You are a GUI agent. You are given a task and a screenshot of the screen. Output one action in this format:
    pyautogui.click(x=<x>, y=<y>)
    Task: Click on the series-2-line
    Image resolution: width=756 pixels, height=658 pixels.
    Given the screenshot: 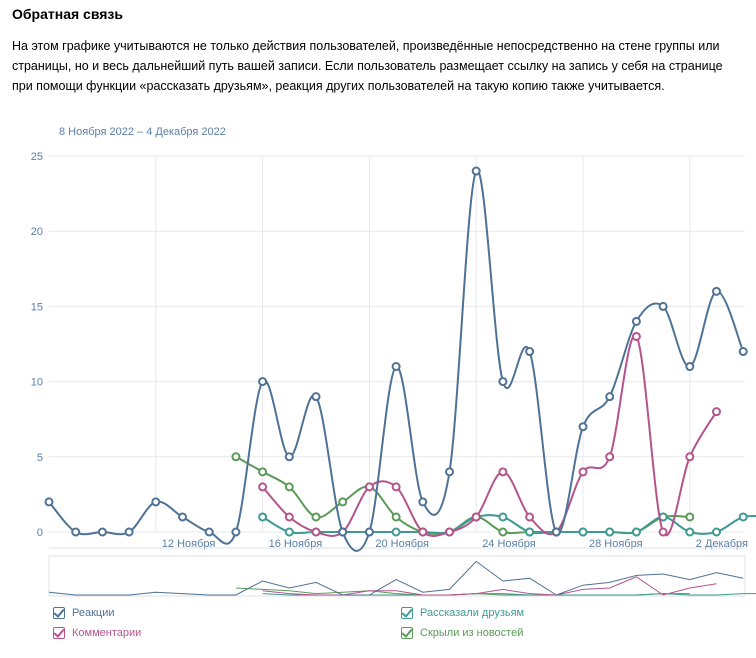 What is the action you would take?
    pyautogui.click(x=509, y=524)
    